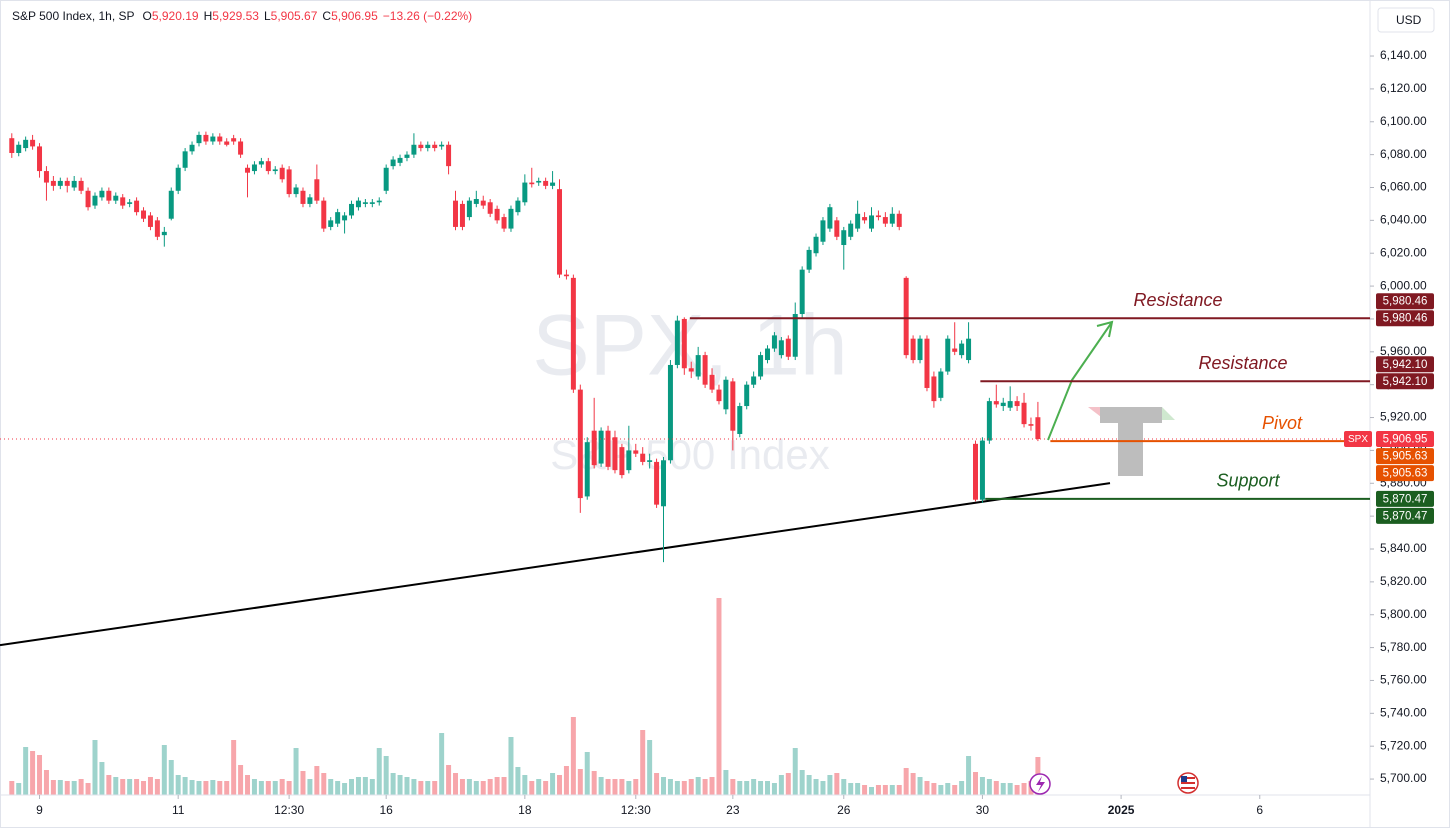 The image size is (1450, 828). What do you see at coordinates (983, 810) in the screenshot?
I see `x-tick-label: 30` at bounding box center [983, 810].